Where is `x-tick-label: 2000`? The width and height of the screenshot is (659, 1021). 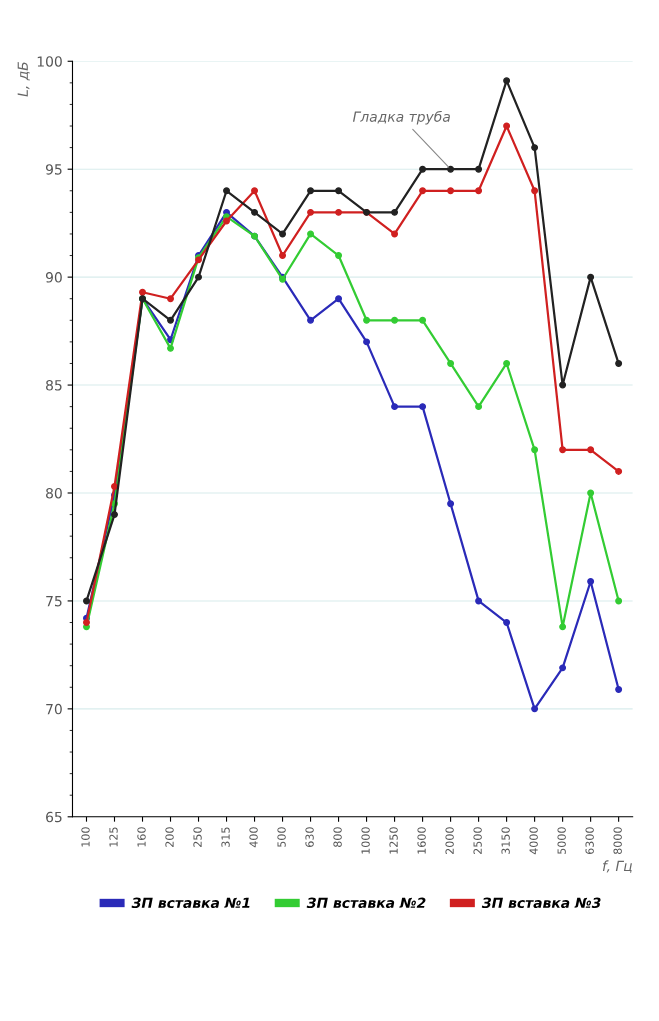 x-tick-label: 2000 is located at coordinates (449, 840).